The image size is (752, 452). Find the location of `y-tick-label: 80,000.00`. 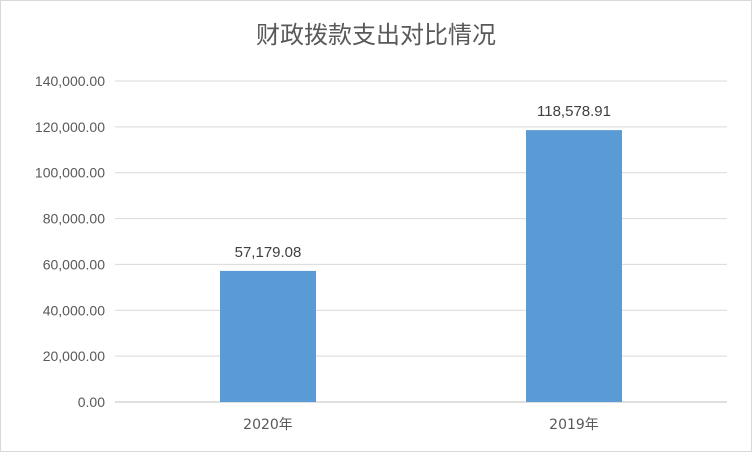

y-tick-label: 80,000.00 is located at coordinates (74, 219).